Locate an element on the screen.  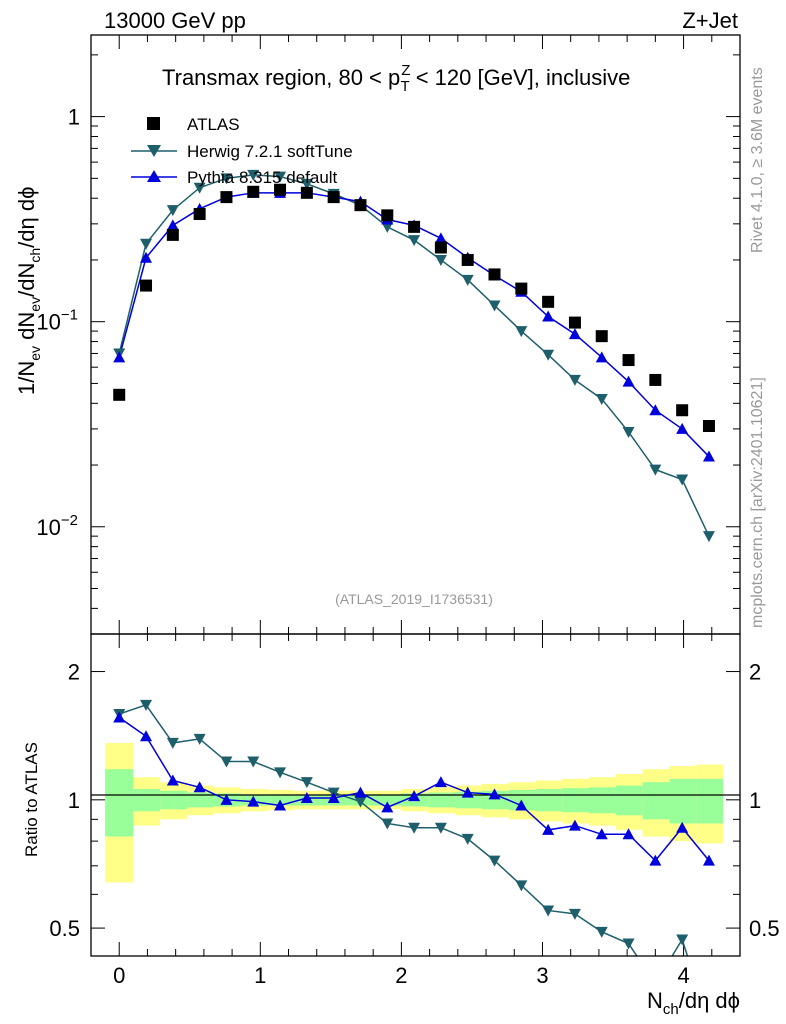
ratio-y-tick-label-right: 0.5 is located at coordinates (764, 928).